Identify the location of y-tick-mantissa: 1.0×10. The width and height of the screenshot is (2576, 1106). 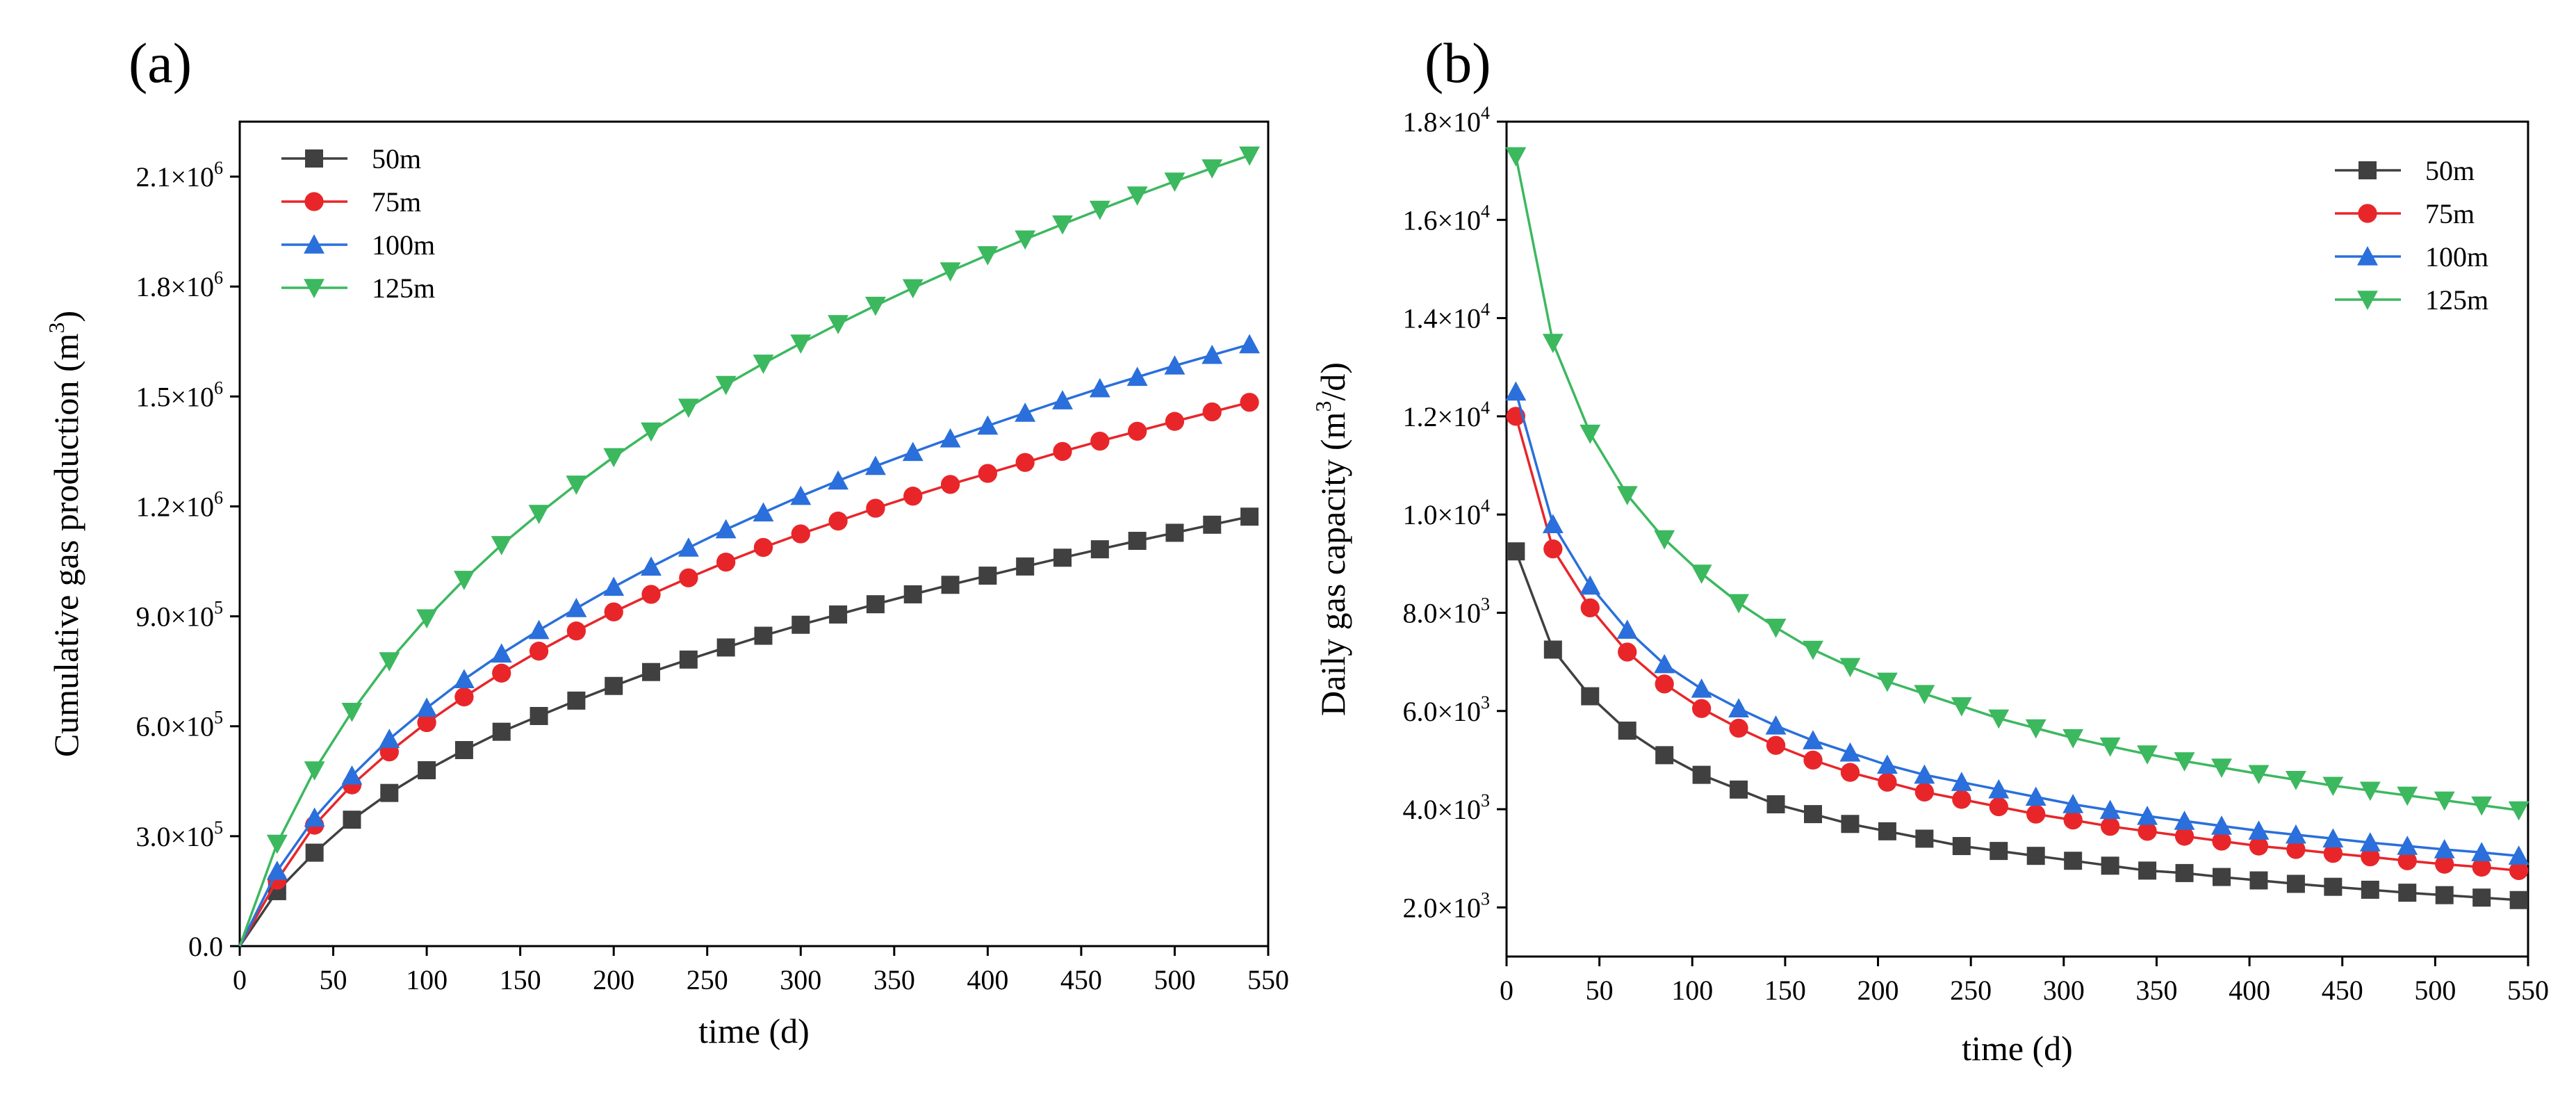
(1441, 514).